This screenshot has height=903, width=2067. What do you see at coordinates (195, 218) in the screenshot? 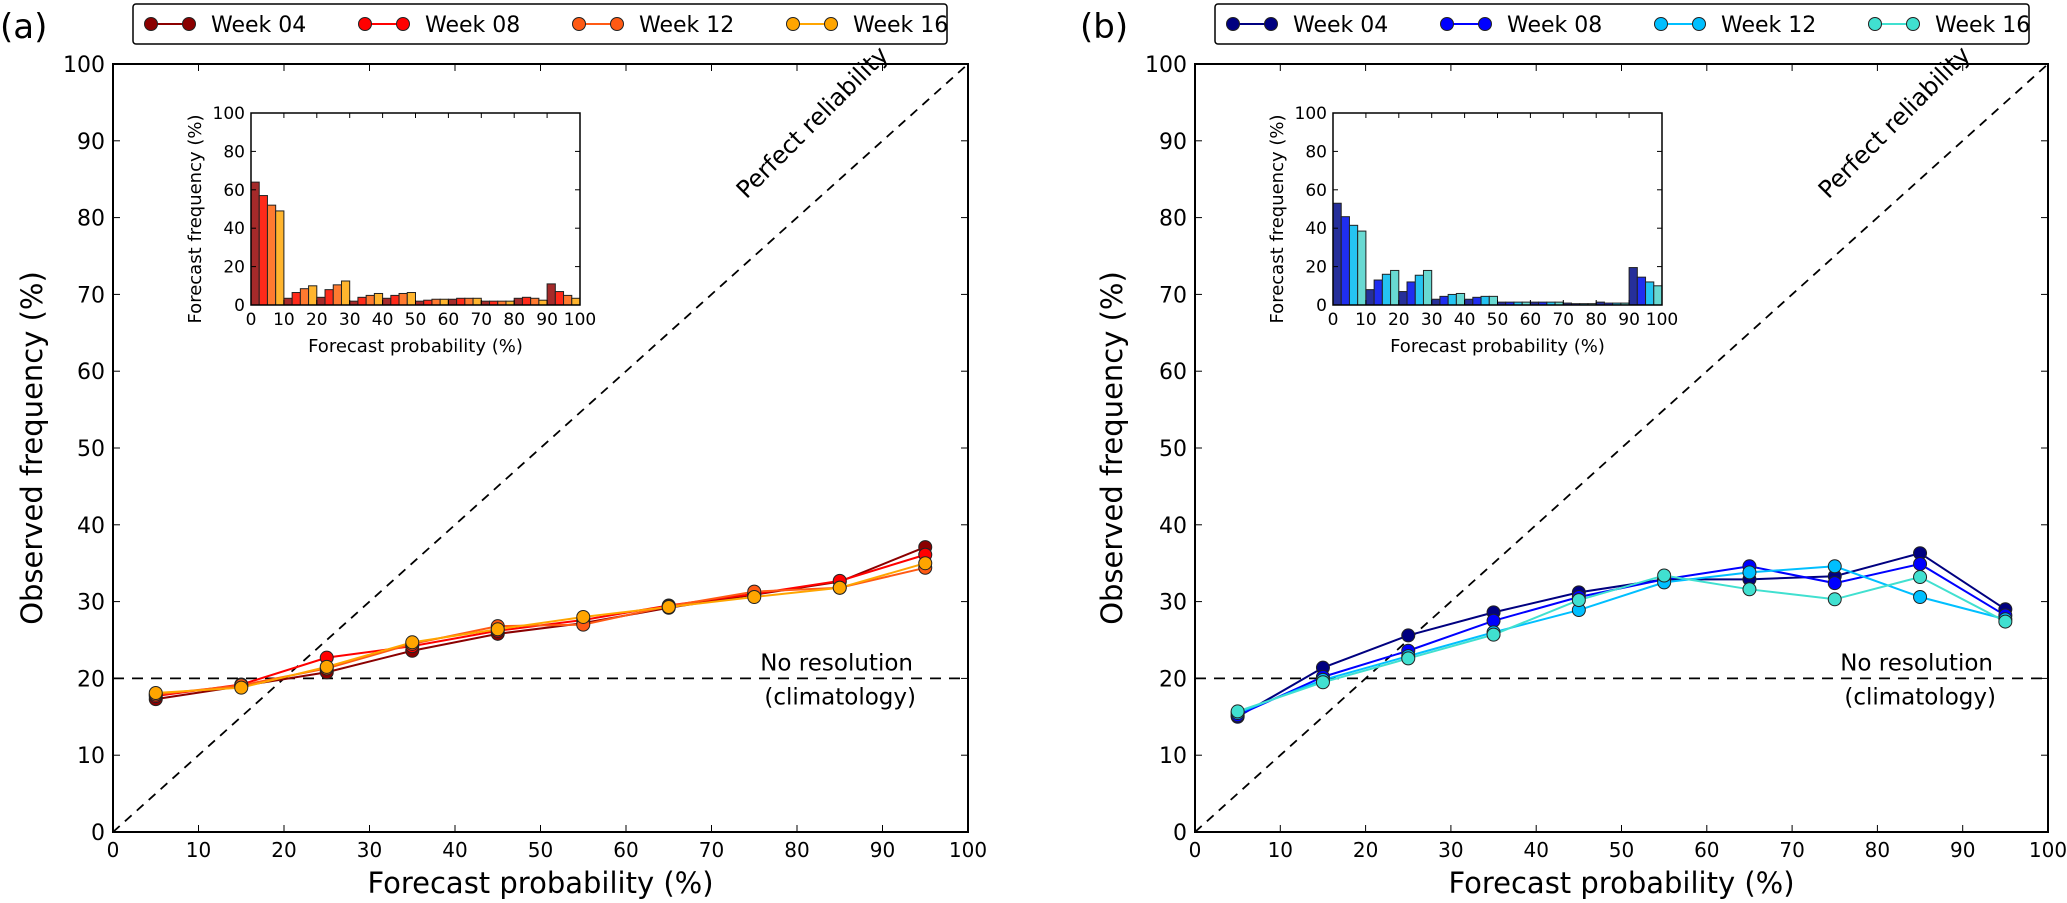
I see `inset-y-axis-label: Forecast frequency (%)` at bounding box center [195, 218].